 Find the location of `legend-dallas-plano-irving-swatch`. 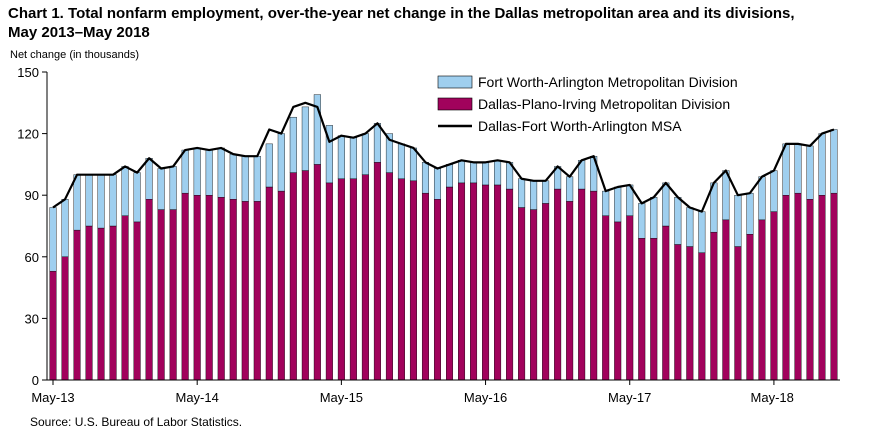

legend-dallas-plano-irving-swatch is located at coordinates (455, 104).